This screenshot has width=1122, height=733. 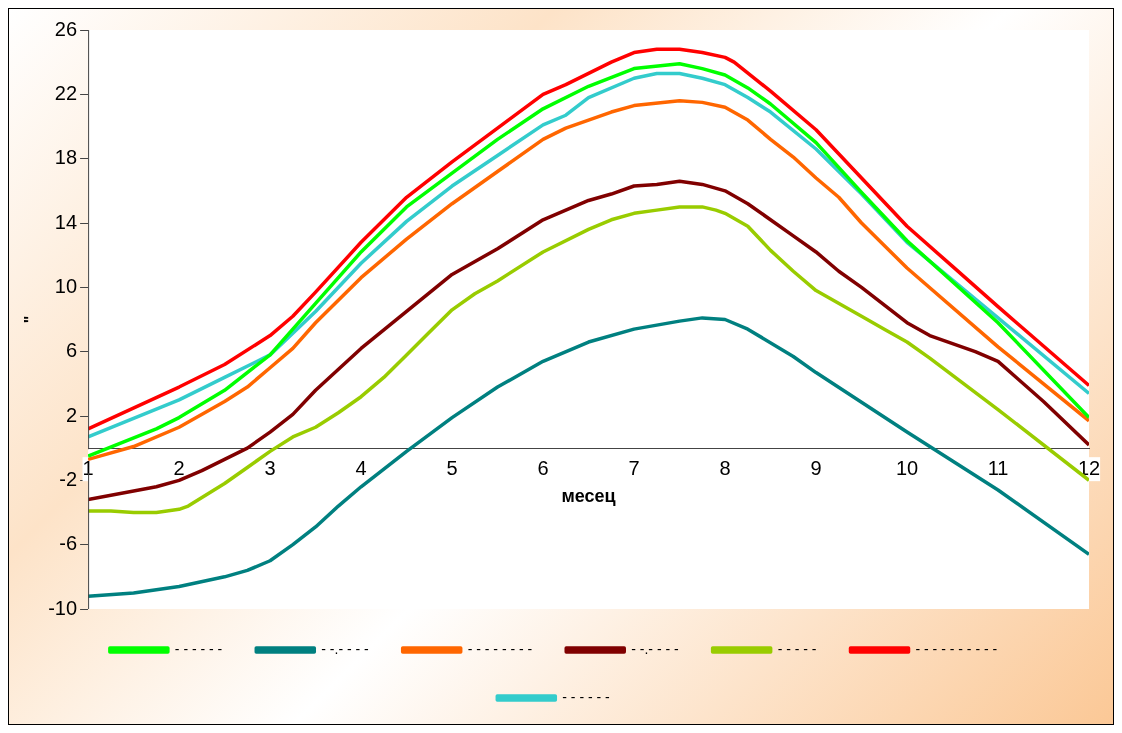 I want to click on x-tick-label: 11, so click(x=998, y=467).